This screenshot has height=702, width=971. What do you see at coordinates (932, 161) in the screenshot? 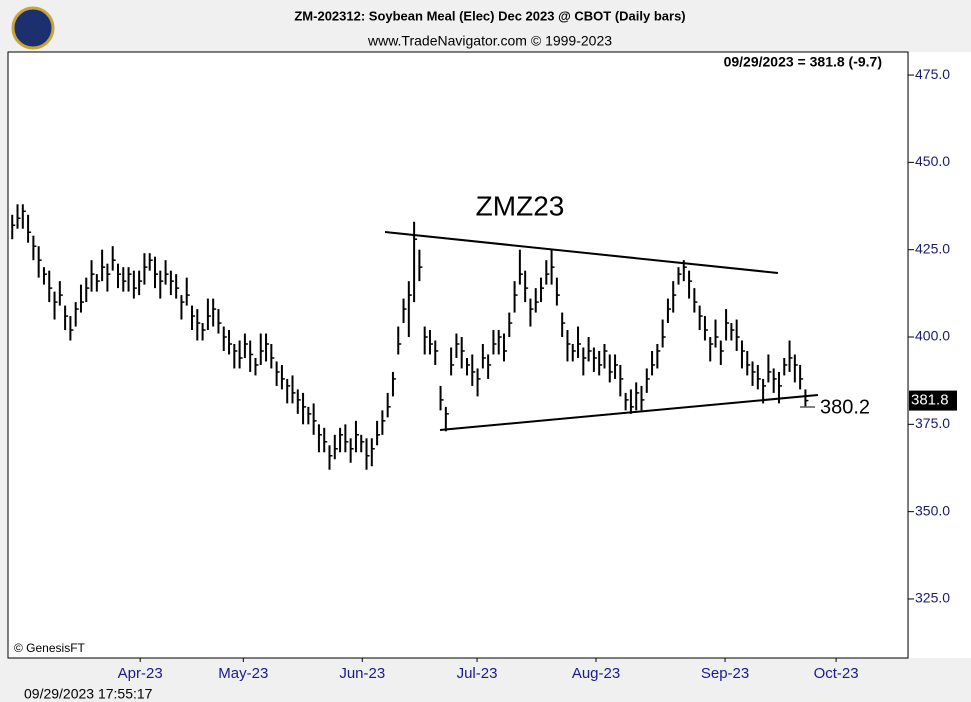
I see `y-tick-label: 450.0` at bounding box center [932, 161].